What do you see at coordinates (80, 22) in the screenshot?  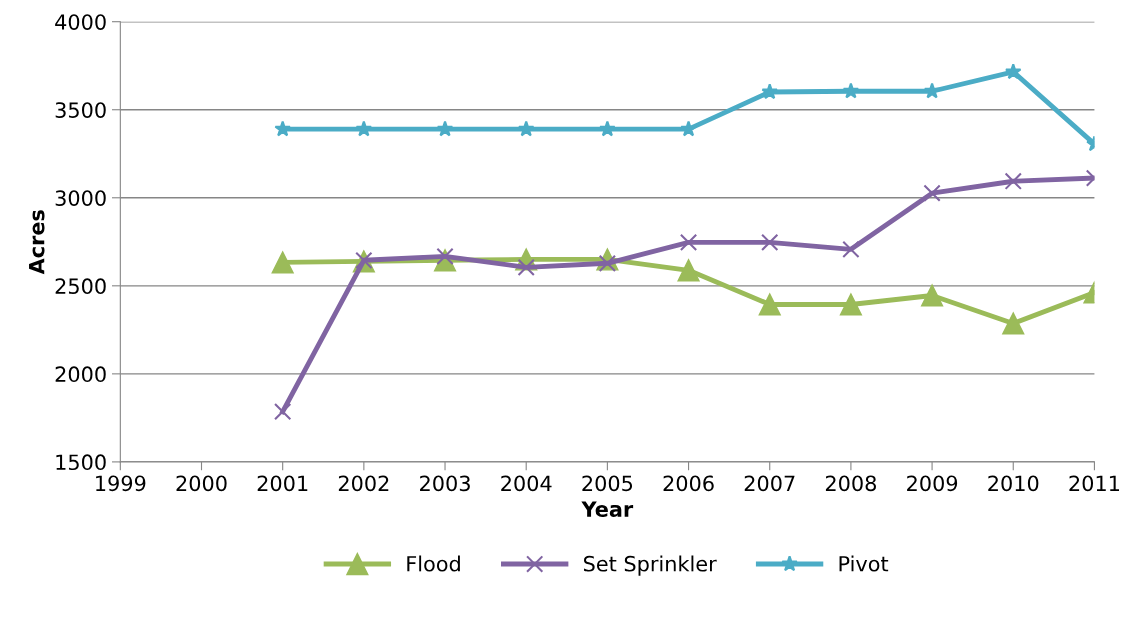 I see `y-tick-label: 4000` at bounding box center [80, 22].